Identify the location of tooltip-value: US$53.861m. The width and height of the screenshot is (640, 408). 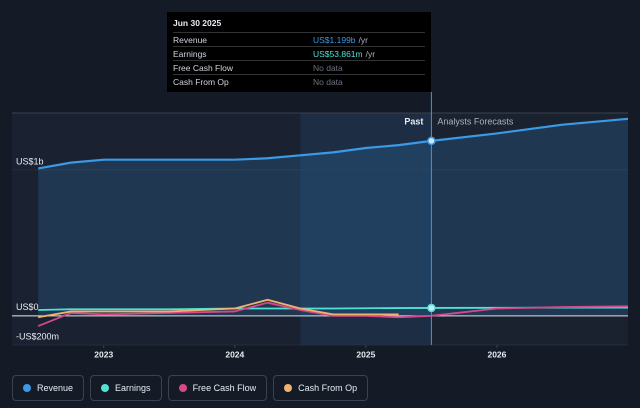
(338, 53).